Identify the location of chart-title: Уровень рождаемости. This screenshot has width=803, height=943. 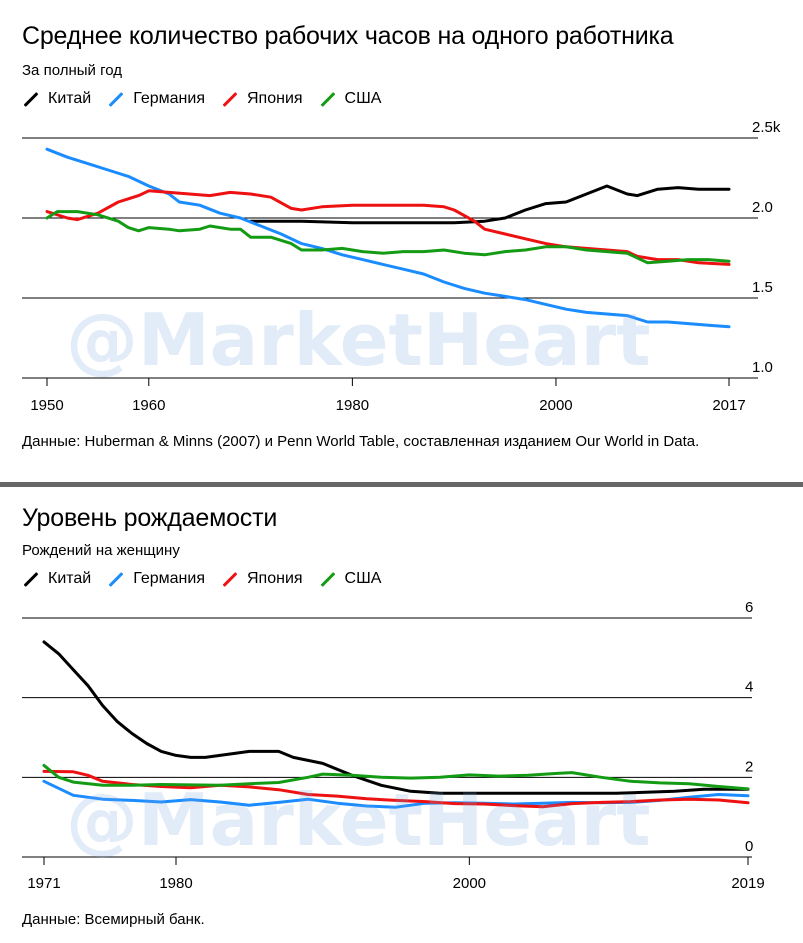
(150, 518).